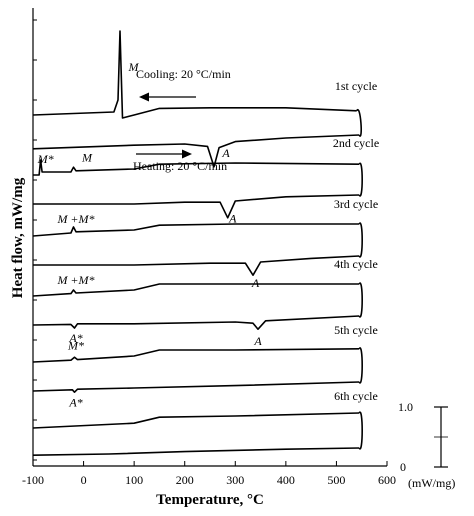 Image resolution: width=474 pixels, height=516 pixels. Describe the element at coordinates (196, 290) in the screenshot. I see `cycle-4-cooling-curve` at that location.